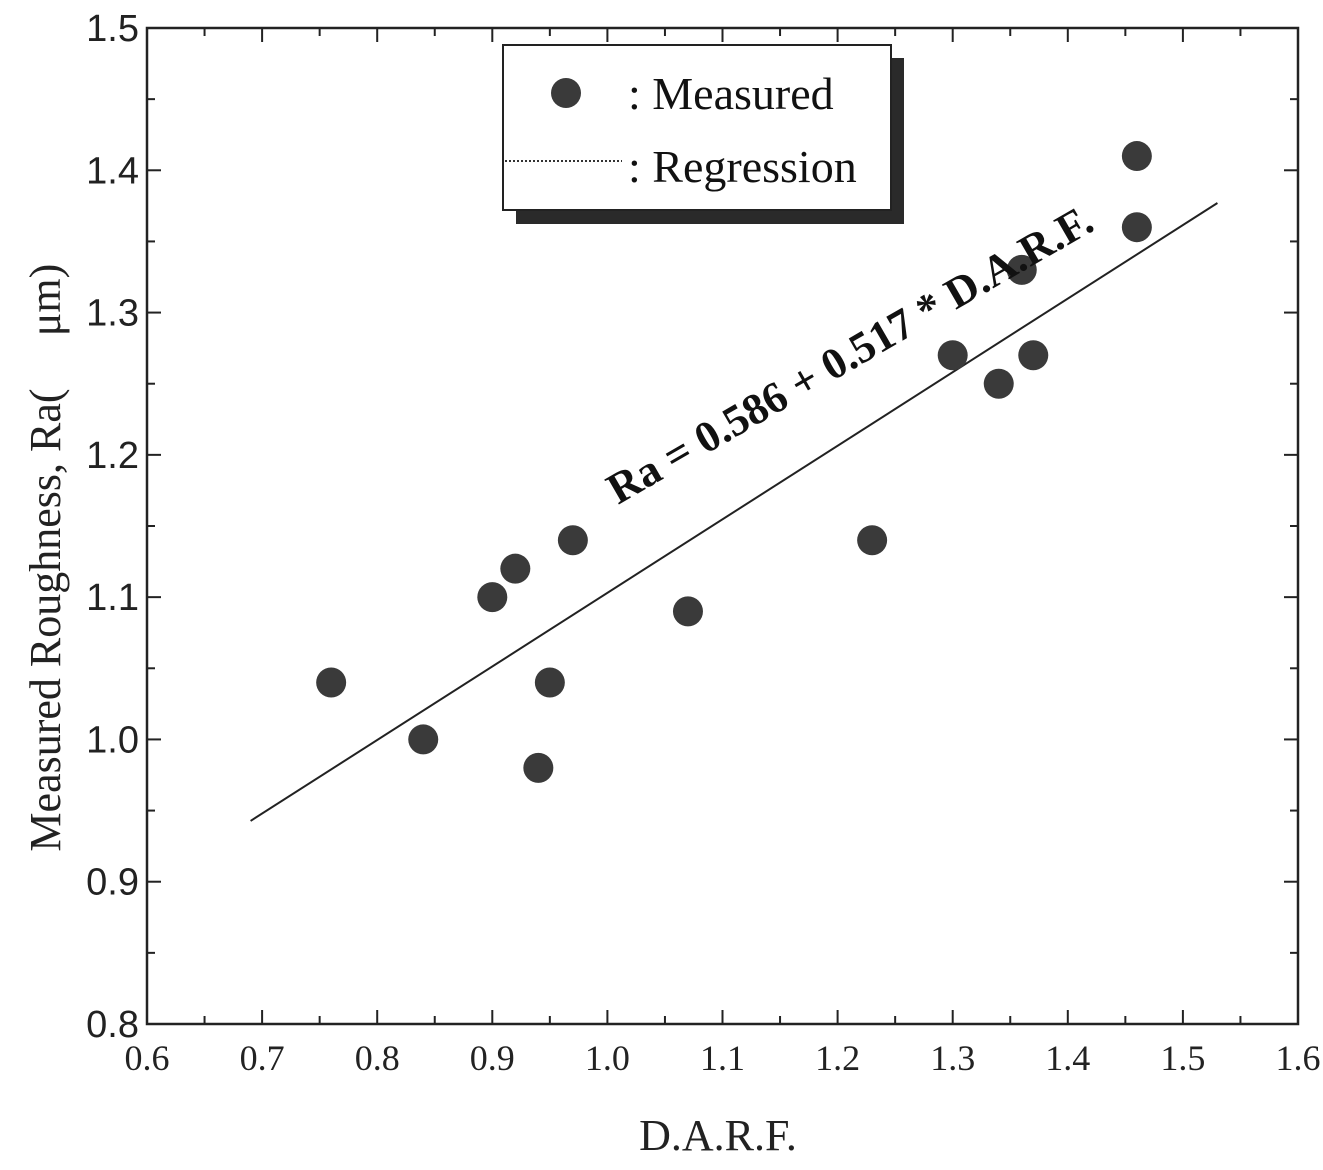 The image size is (1323, 1170). Describe the element at coordinates (1067, 1058) in the screenshot. I see `x-tick-label: 1.4` at that location.